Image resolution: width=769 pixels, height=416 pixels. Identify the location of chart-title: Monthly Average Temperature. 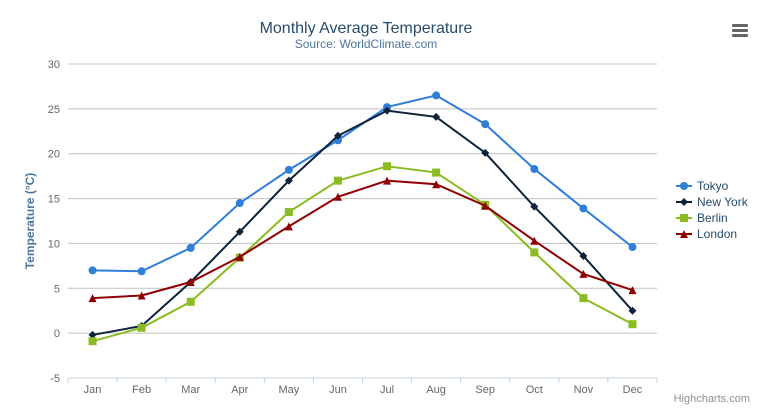
(366, 28).